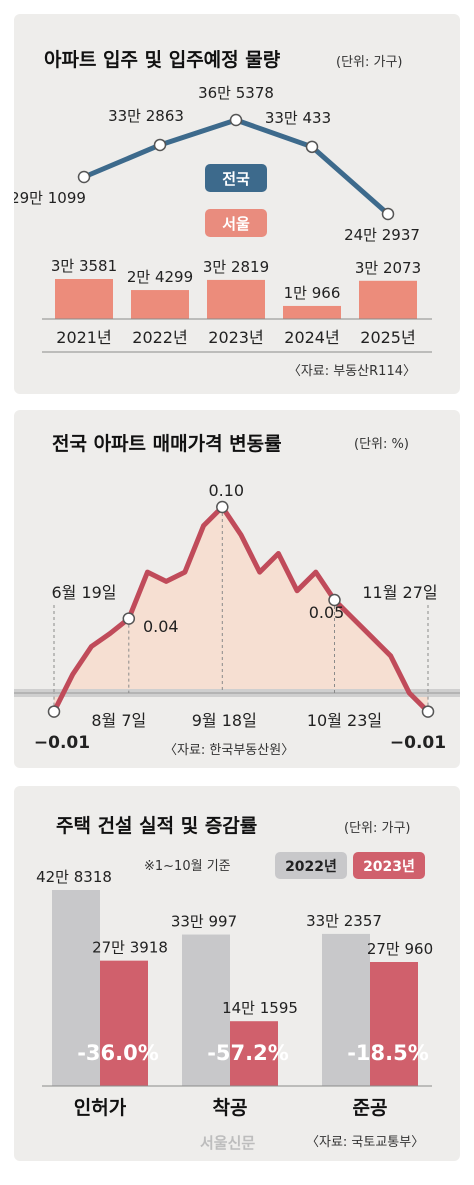  What do you see at coordinates (311, 337) in the screenshot?
I see `year-tick-label: 2024년` at bounding box center [311, 337].